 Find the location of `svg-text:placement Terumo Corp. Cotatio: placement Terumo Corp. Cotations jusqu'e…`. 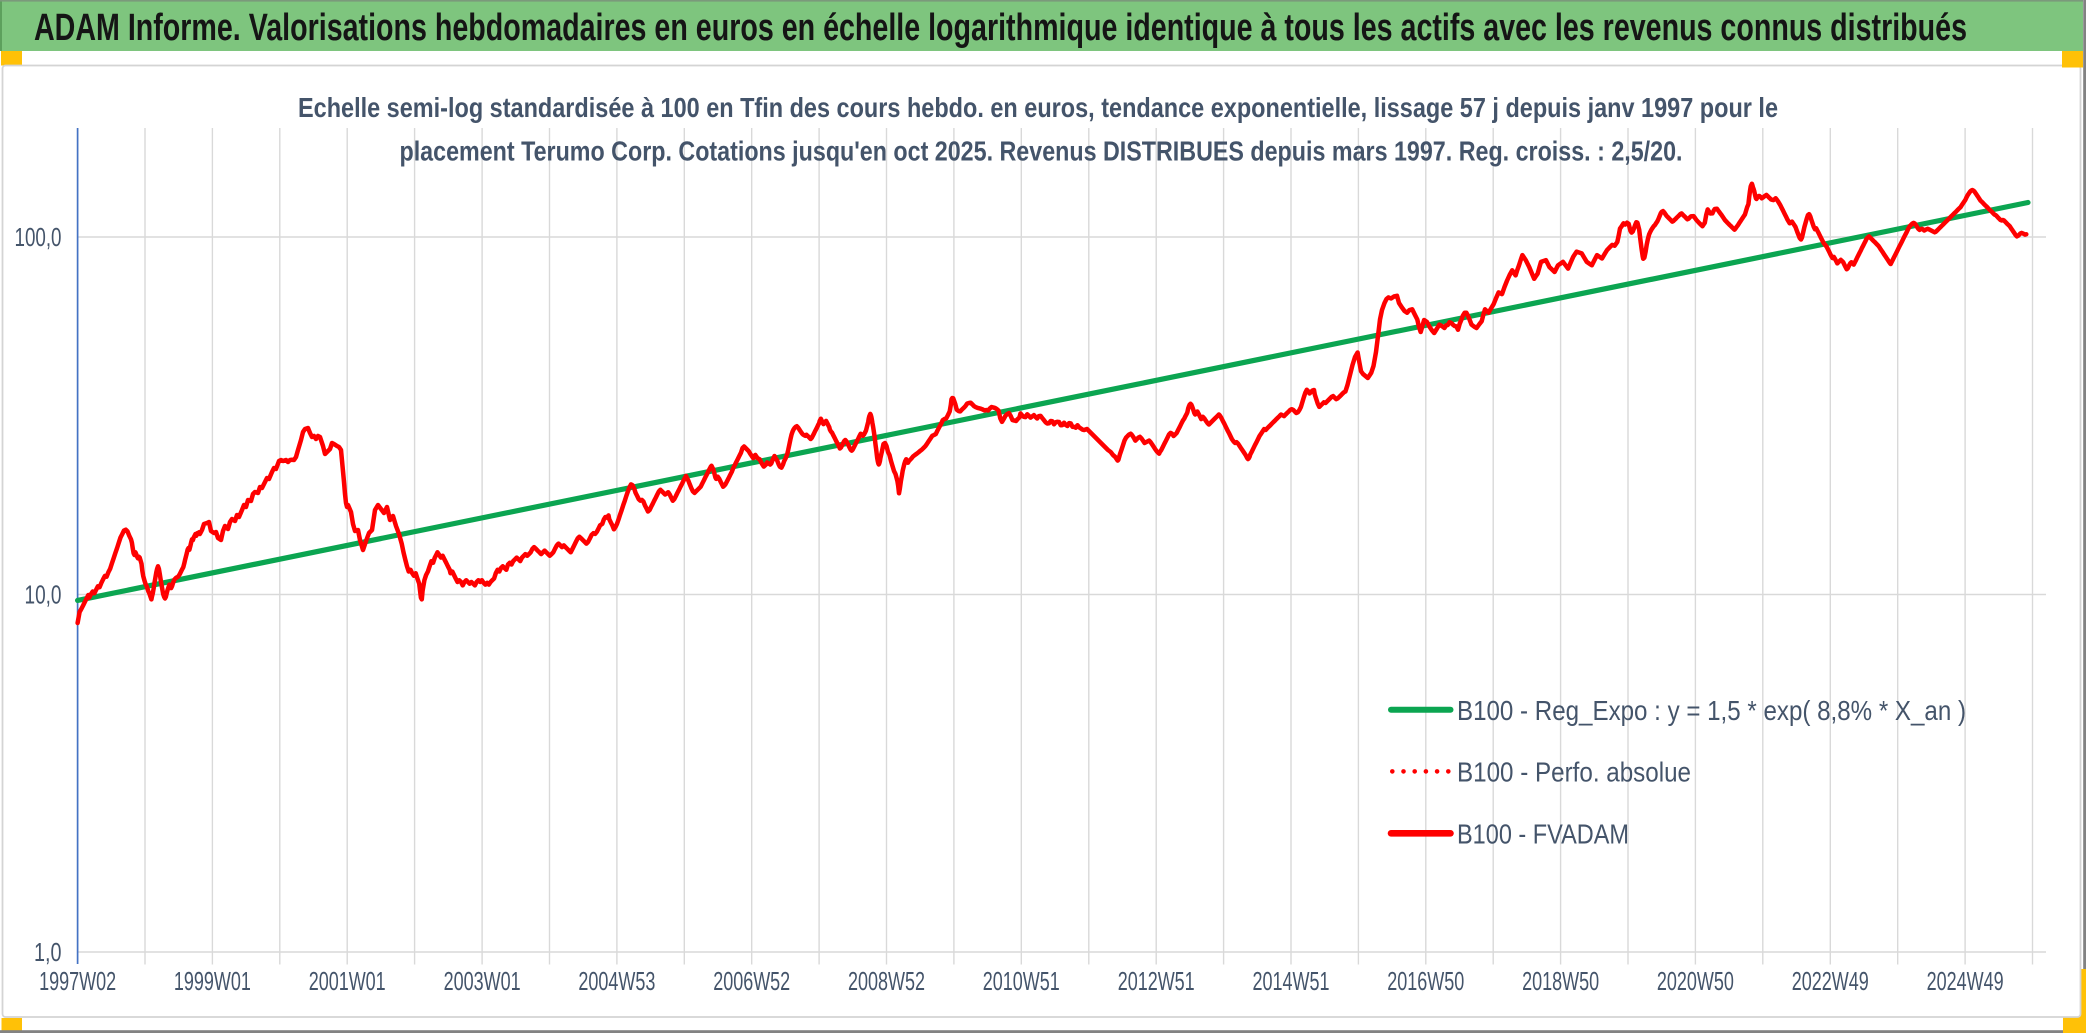

svg-text:placement Terumo Corp. Cotatio: placement Terumo Corp. Cotations jusqu'e… is located at coordinates (1041, 151).